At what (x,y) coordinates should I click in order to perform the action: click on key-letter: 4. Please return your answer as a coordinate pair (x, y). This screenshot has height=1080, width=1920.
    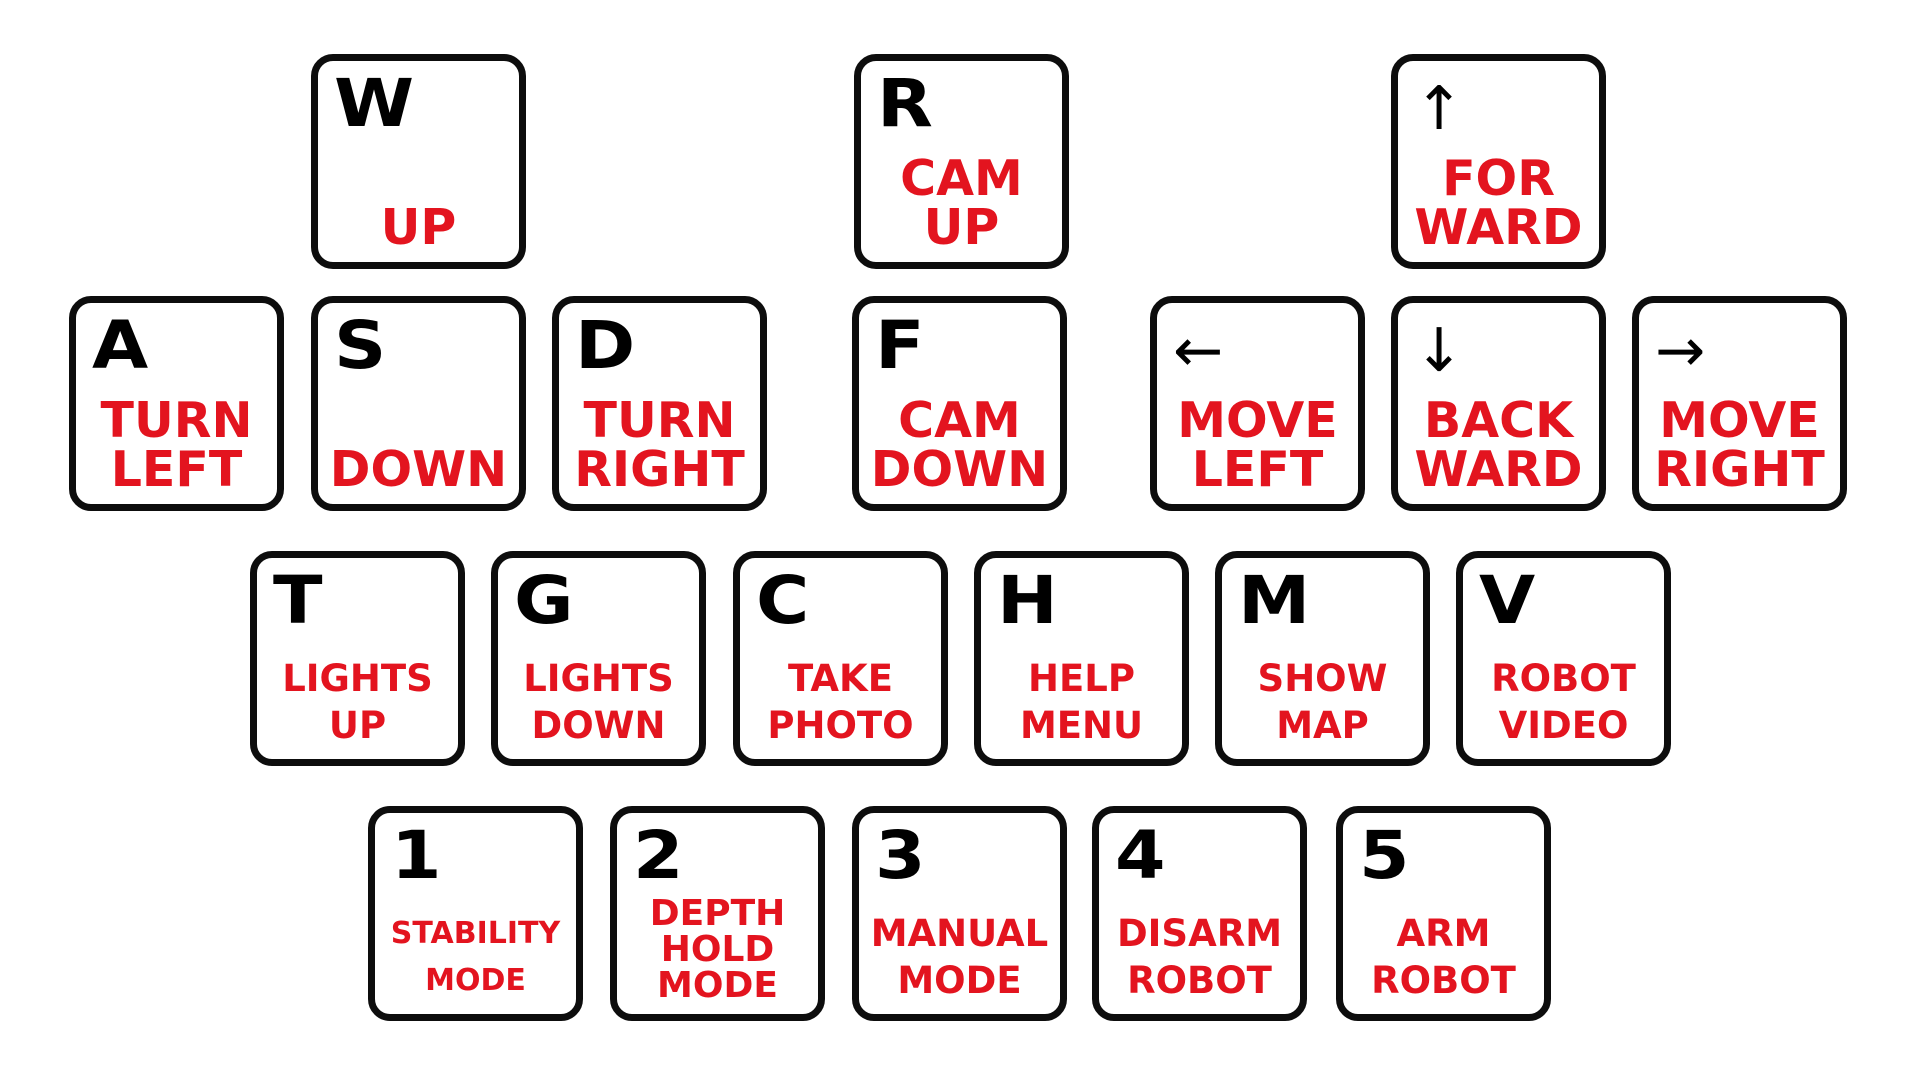
    Looking at the image, I should click on (1140, 855).